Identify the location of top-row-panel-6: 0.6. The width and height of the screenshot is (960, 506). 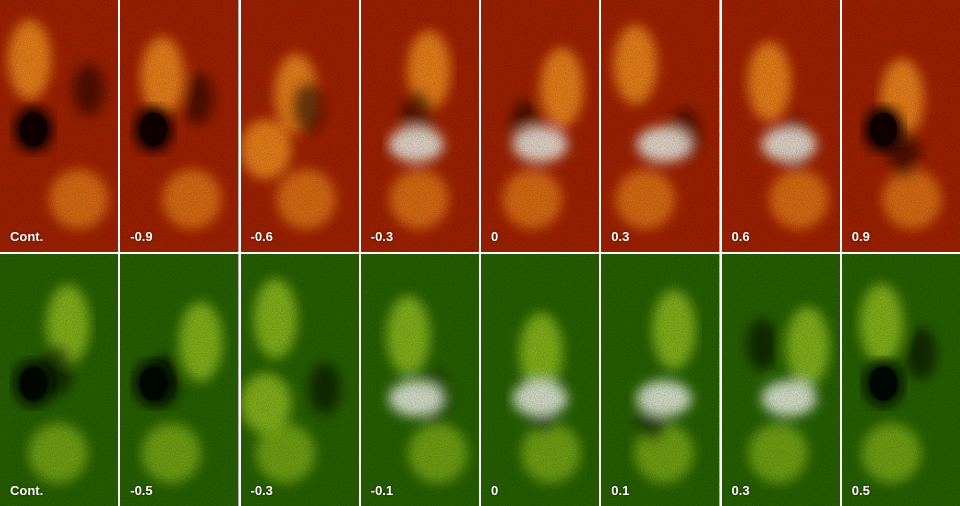
(780, 126).